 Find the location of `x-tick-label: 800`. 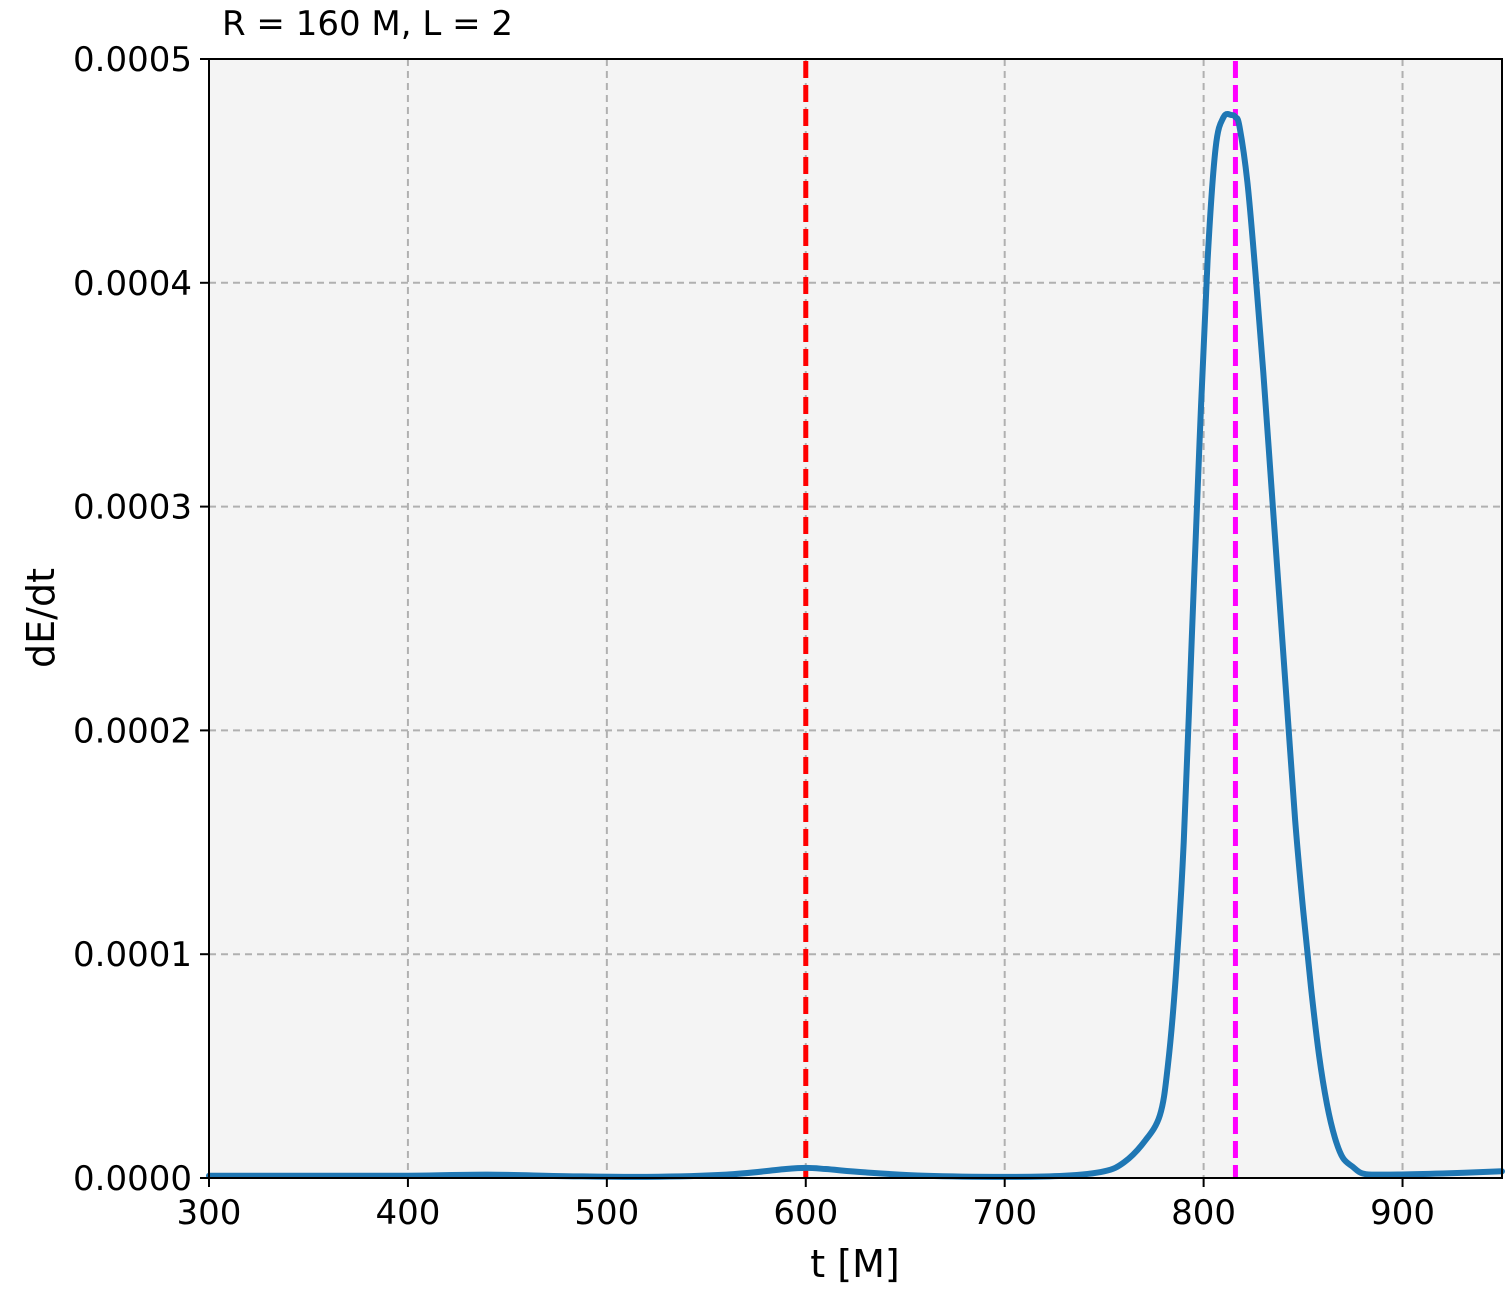

x-tick-label: 800 is located at coordinates (1203, 1213).